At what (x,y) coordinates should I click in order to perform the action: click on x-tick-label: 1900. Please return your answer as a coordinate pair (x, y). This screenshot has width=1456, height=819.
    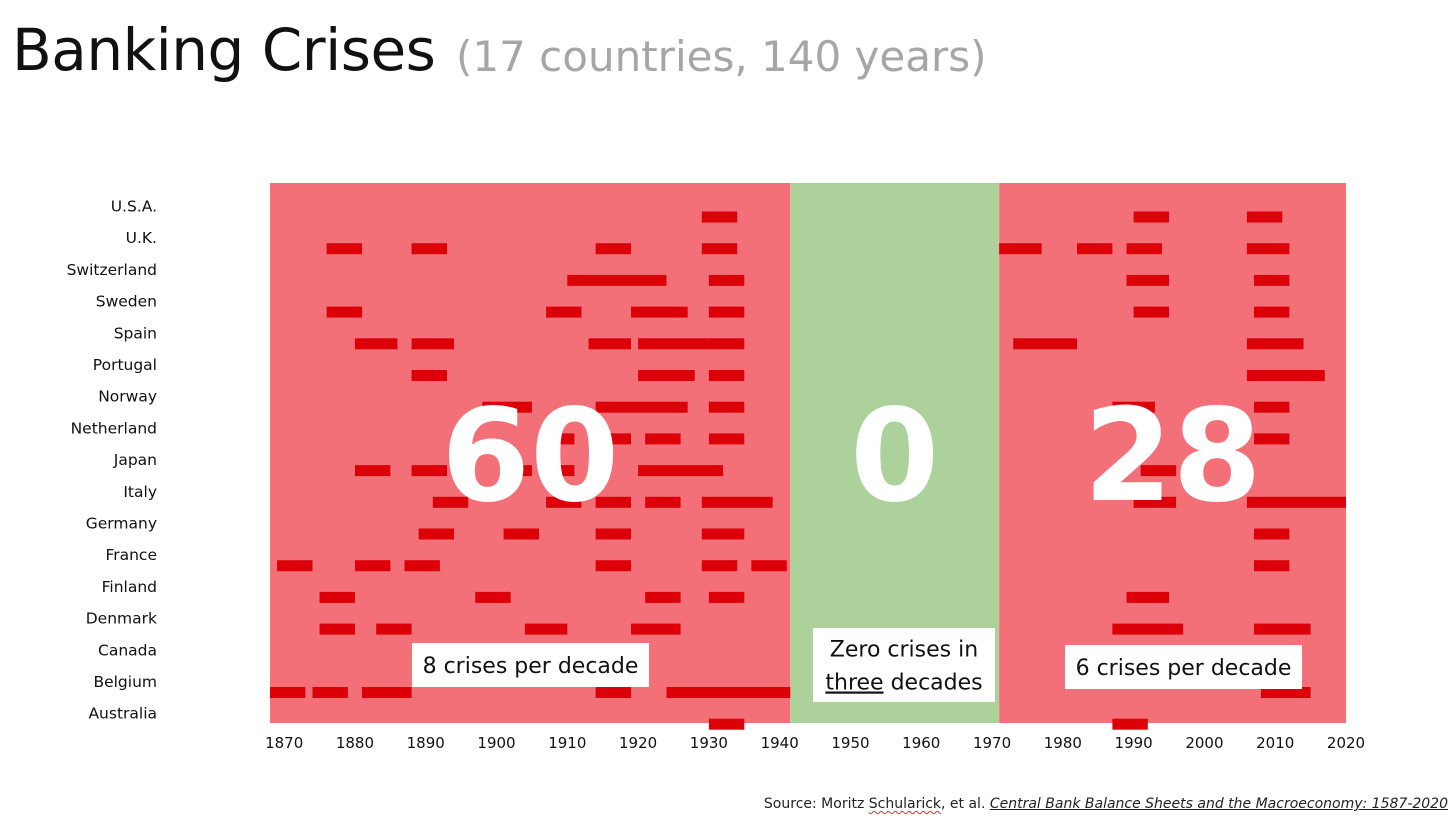
    Looking at the image, I should click on (496, 743).